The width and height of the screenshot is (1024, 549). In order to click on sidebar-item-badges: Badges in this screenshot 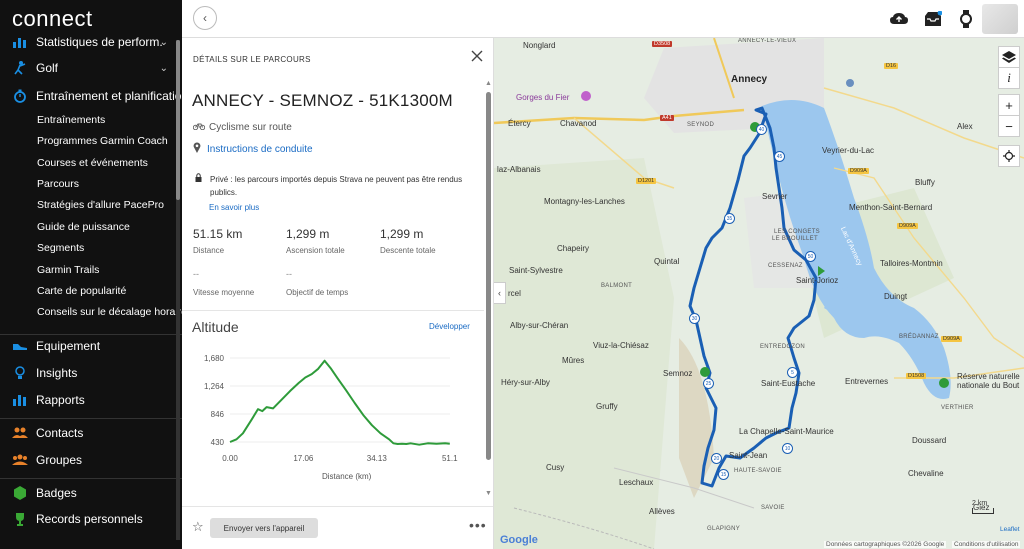, I will do `click(91, 493)`.